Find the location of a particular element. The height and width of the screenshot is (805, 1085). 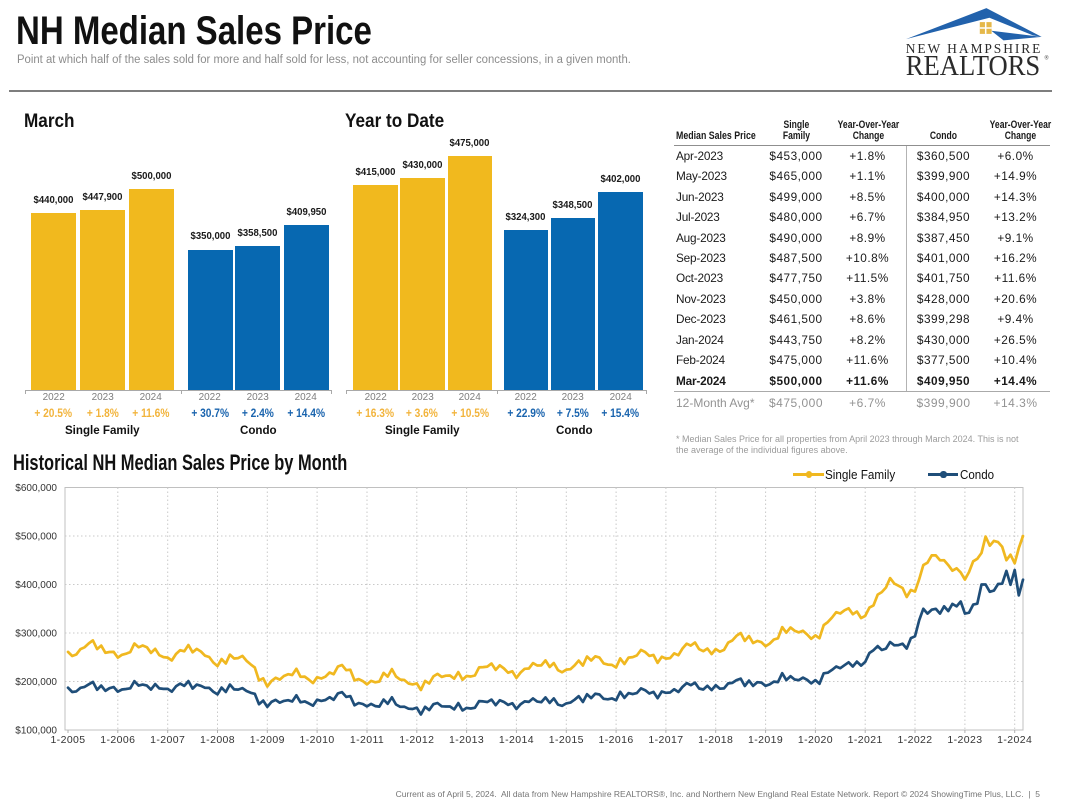

svg-text: 1-2011 is located at coordinates (367, 740).